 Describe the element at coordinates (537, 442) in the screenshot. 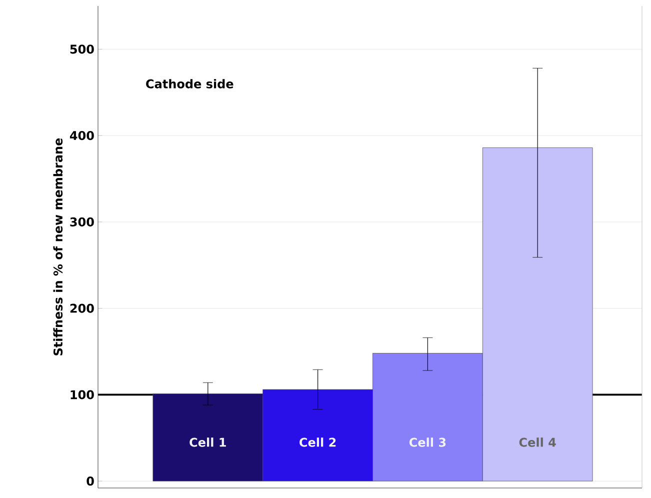

I see `x-tick-label: Cell 4` at that location.